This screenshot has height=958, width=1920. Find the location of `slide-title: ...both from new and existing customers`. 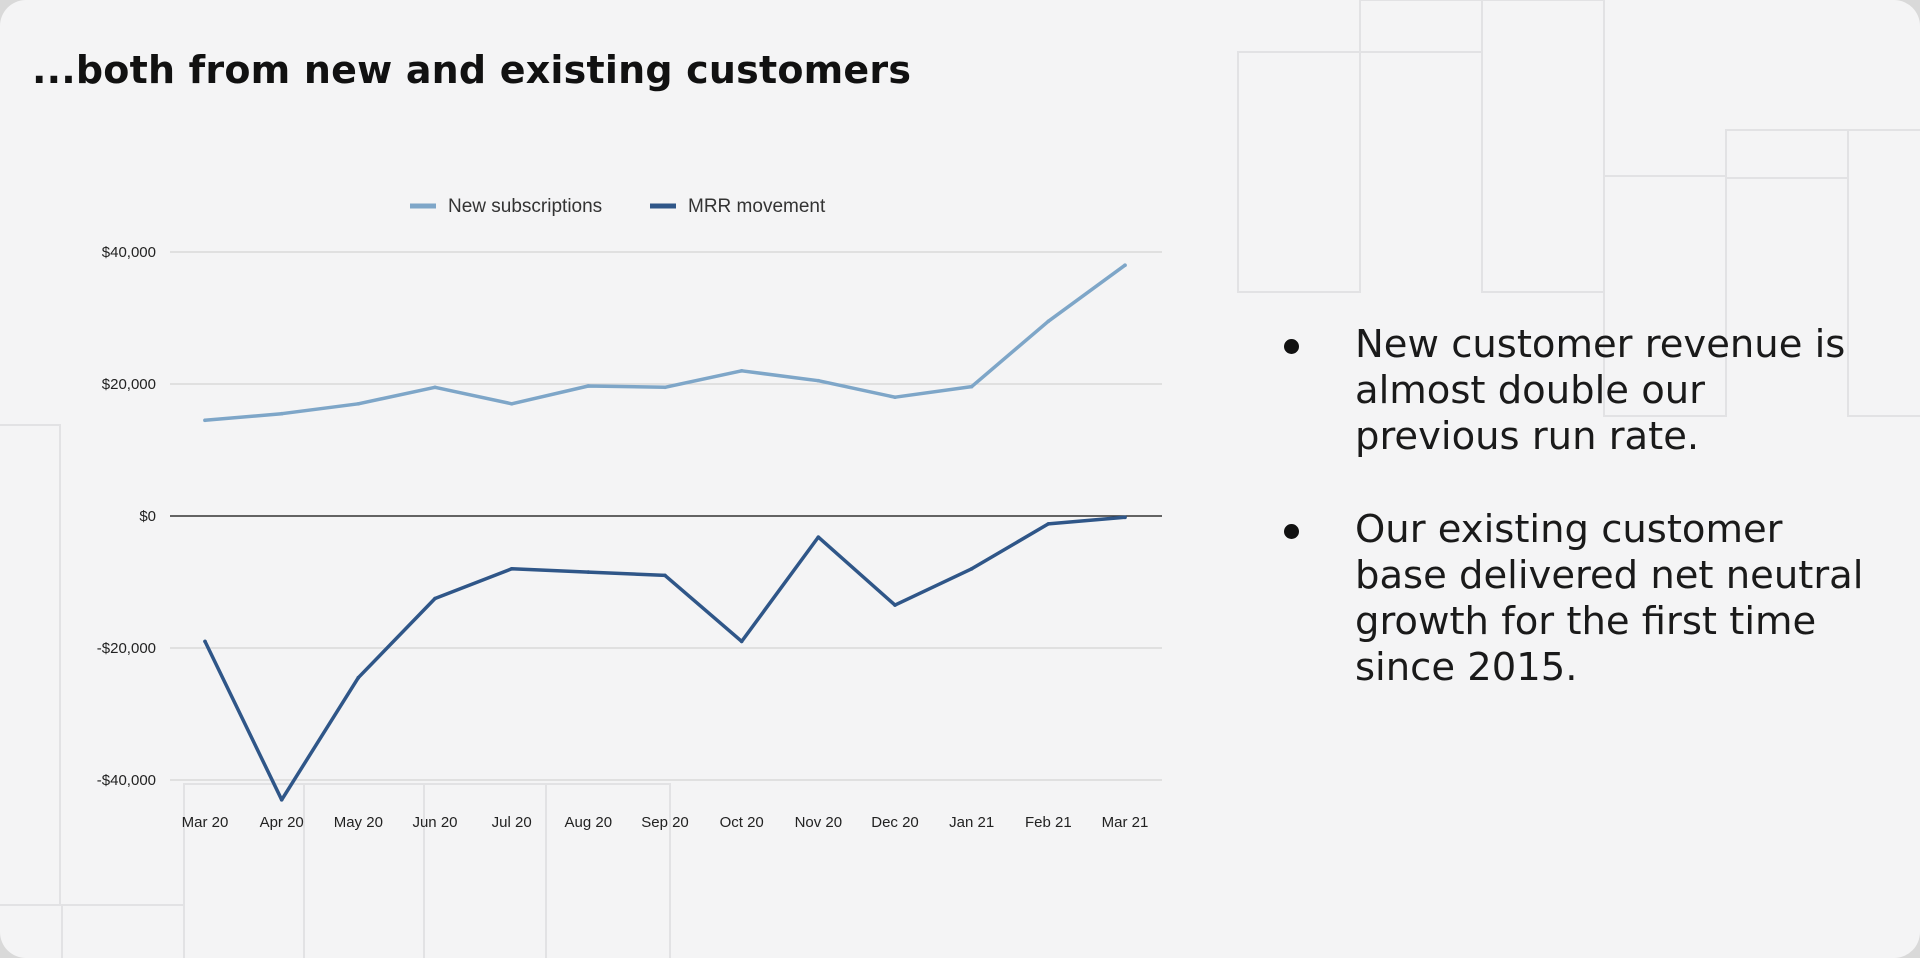

slide-title: ...both from new and existing customers is located at coordinates (472, 70).